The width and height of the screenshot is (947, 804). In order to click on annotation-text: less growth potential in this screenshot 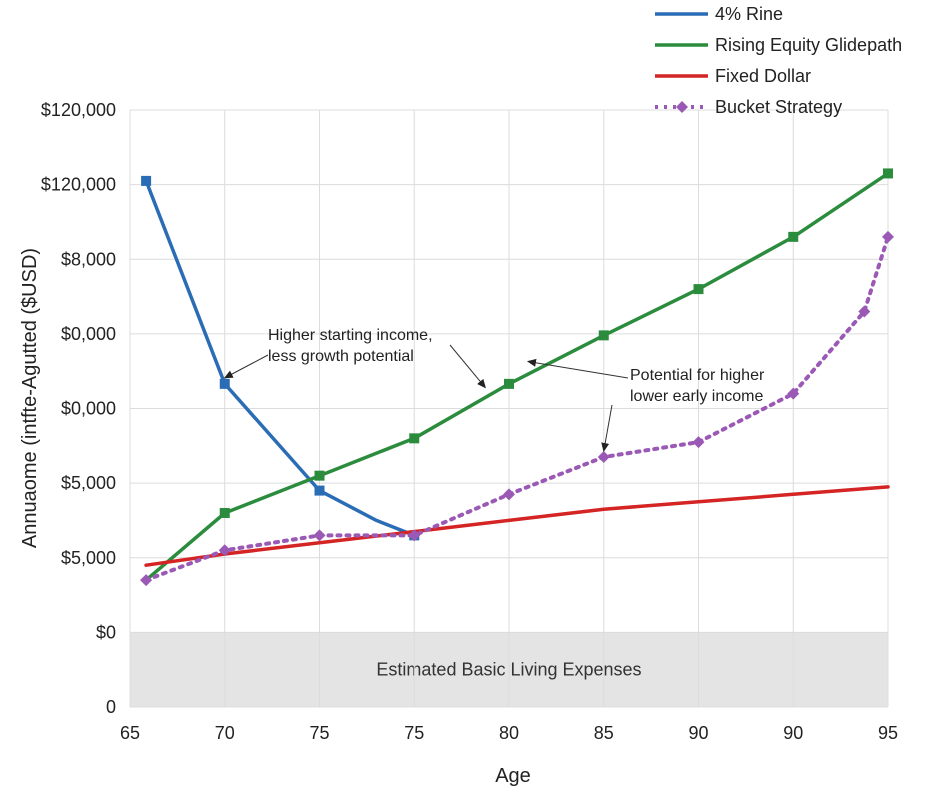, I will do `click(341, 356)`.